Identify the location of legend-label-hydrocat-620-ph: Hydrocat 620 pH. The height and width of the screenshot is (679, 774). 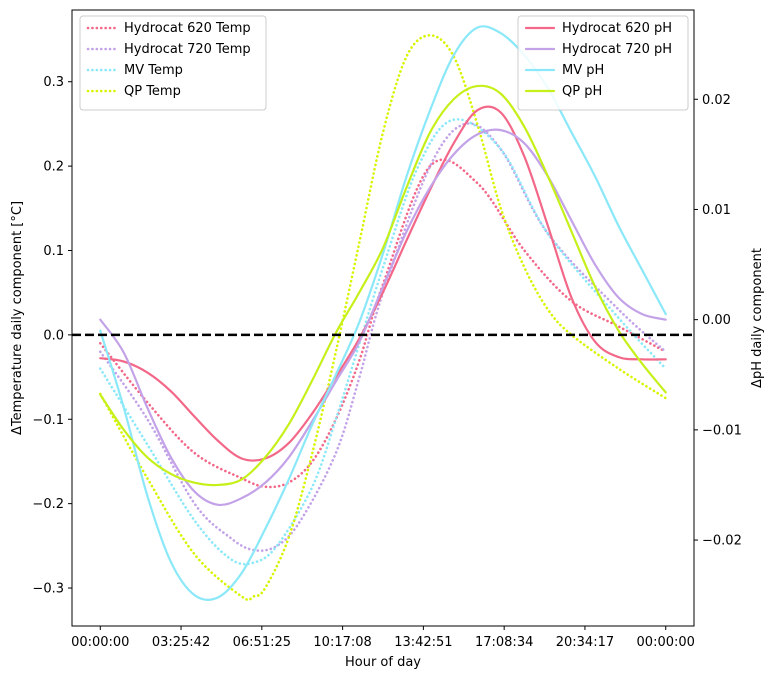
(617, 28).